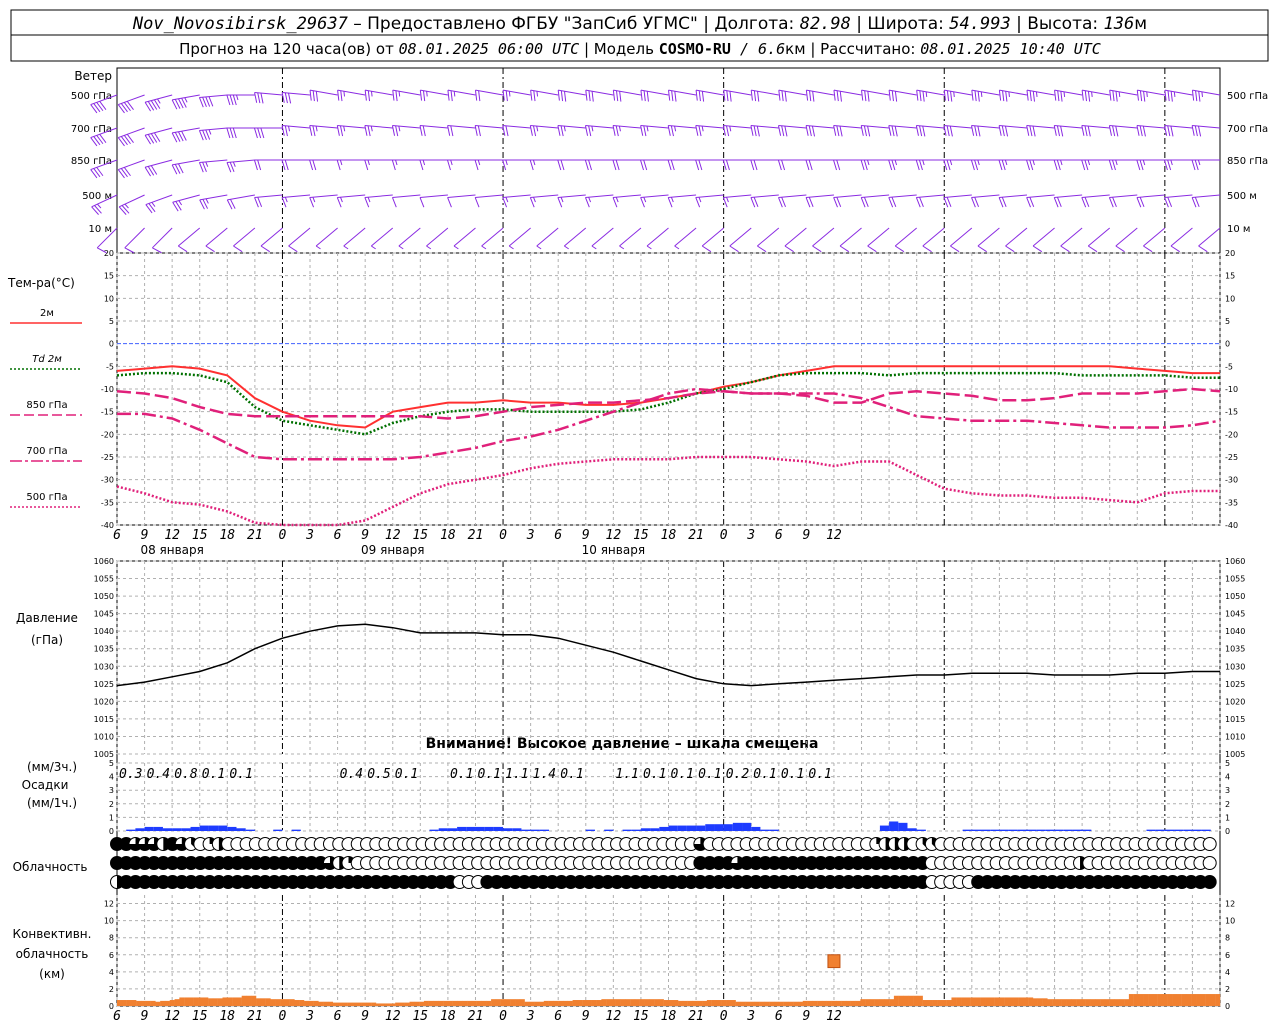 The image size is (1280, 1024). I want to click on precip-tick-label: 1, so click(111, 817).